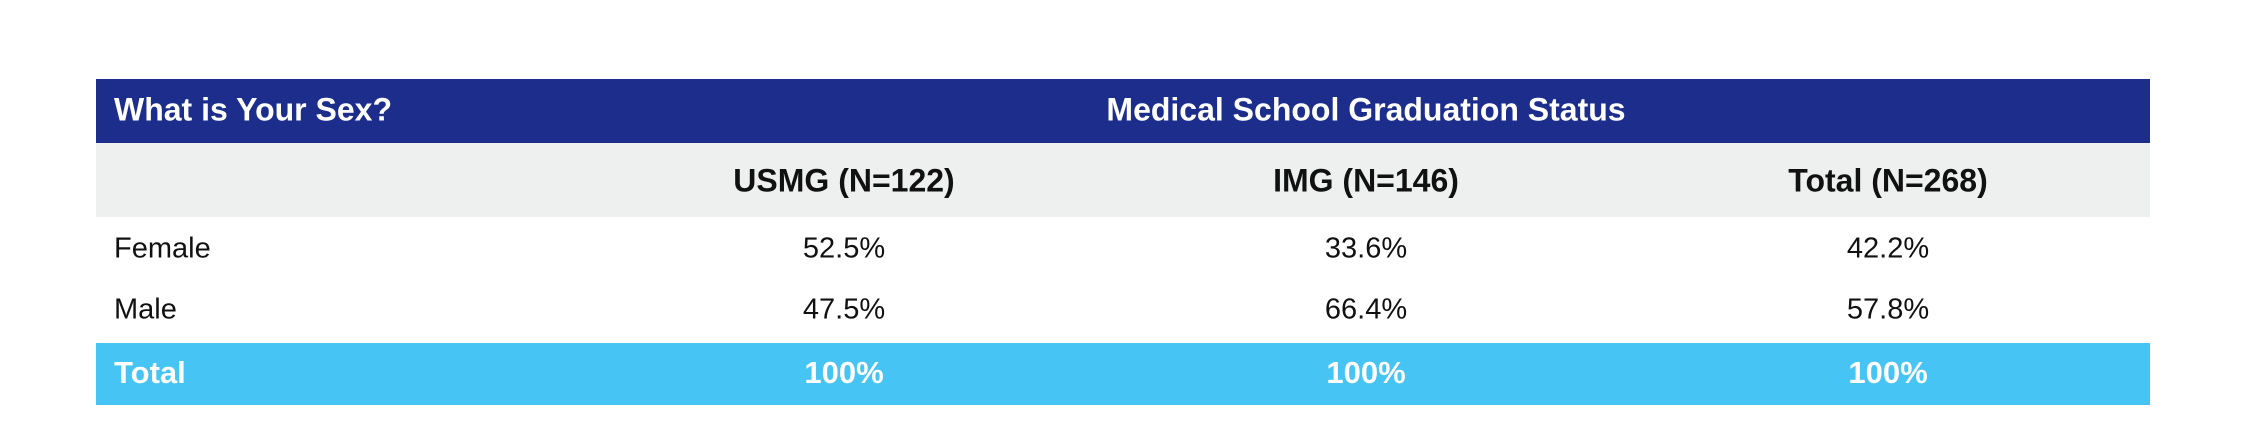 The width and height of the screenshot is (2243, 427). Describe the element at coordinates (844, 310) in the screenshot. I see `cell: 47.5%` at that location.